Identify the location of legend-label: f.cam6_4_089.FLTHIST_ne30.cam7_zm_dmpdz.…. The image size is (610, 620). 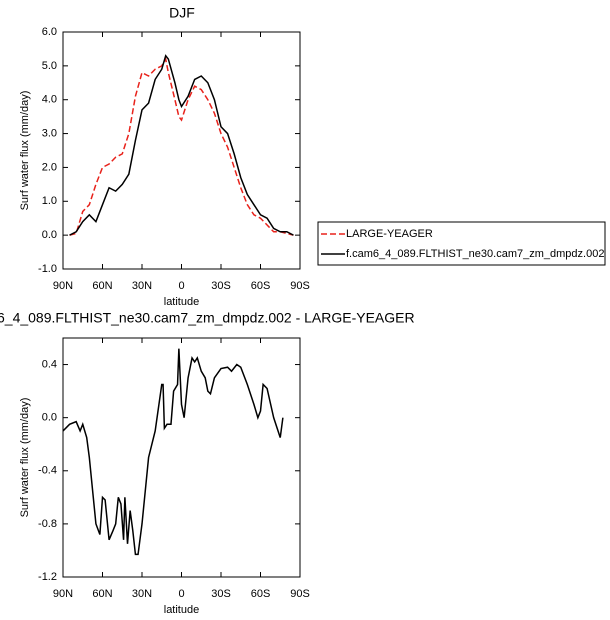
(475, 254).